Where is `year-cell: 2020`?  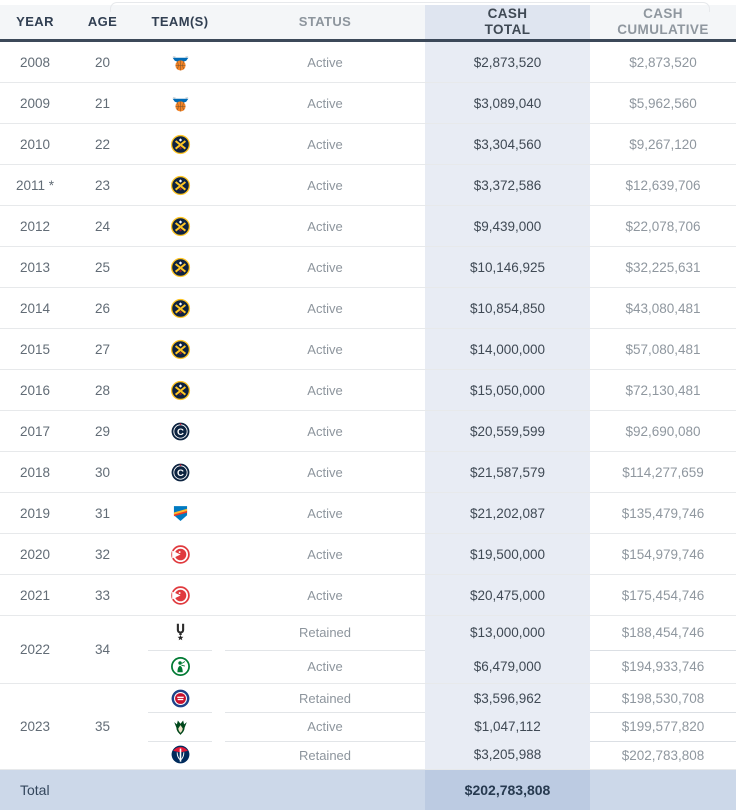
year-cell: 2020 is located at coordinates (35, 554).